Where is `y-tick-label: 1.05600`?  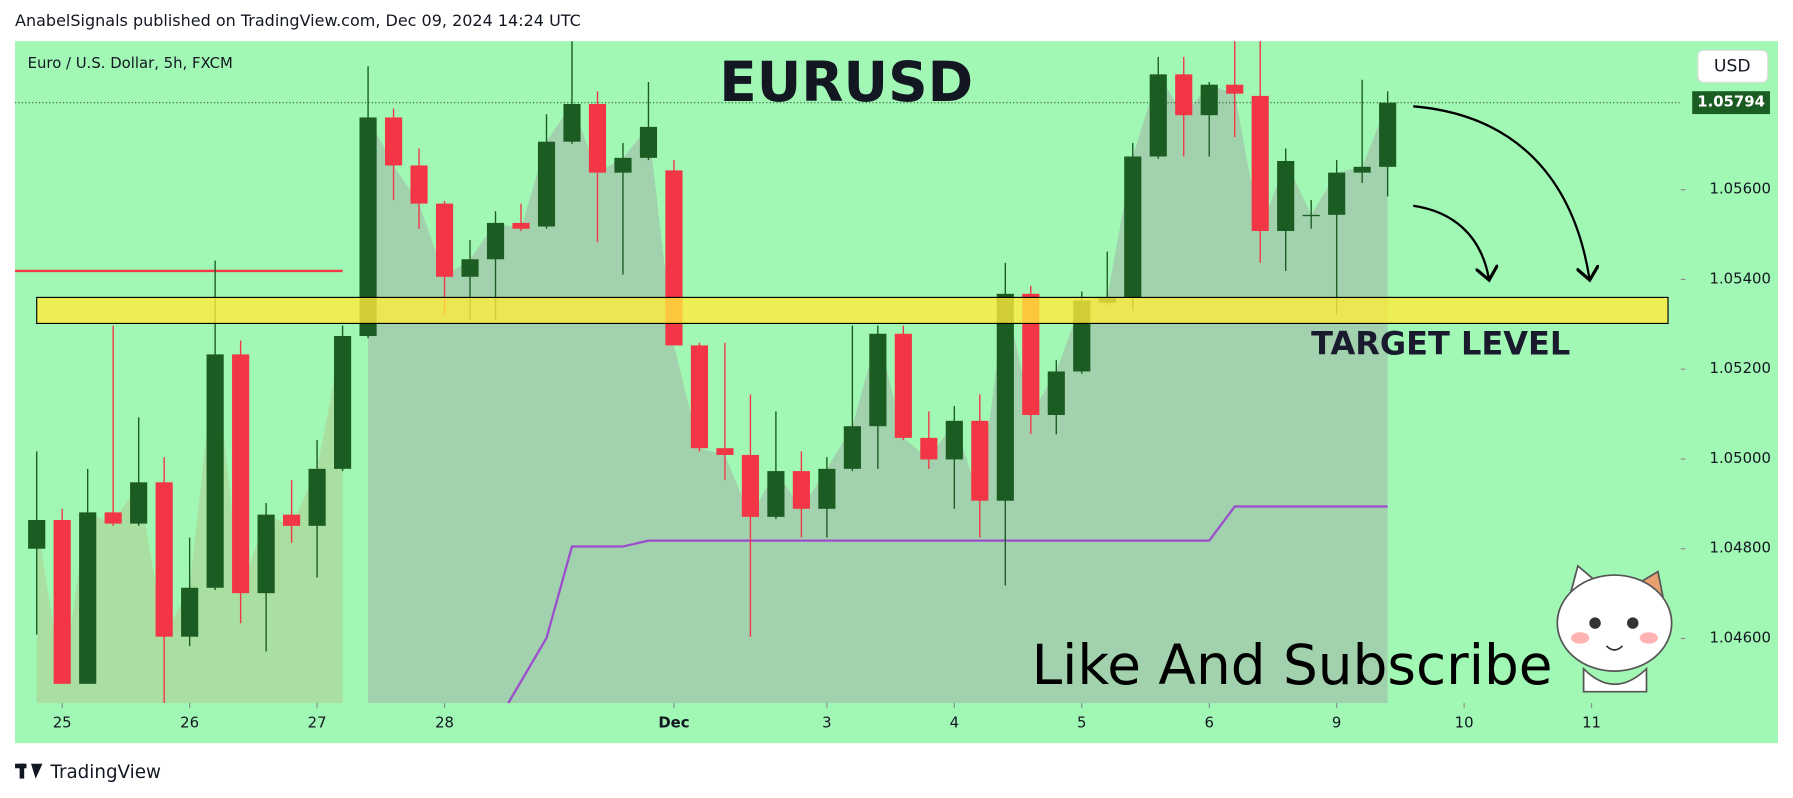
y-tick-label: 1.05600 is located at coordinates (1740, 189).